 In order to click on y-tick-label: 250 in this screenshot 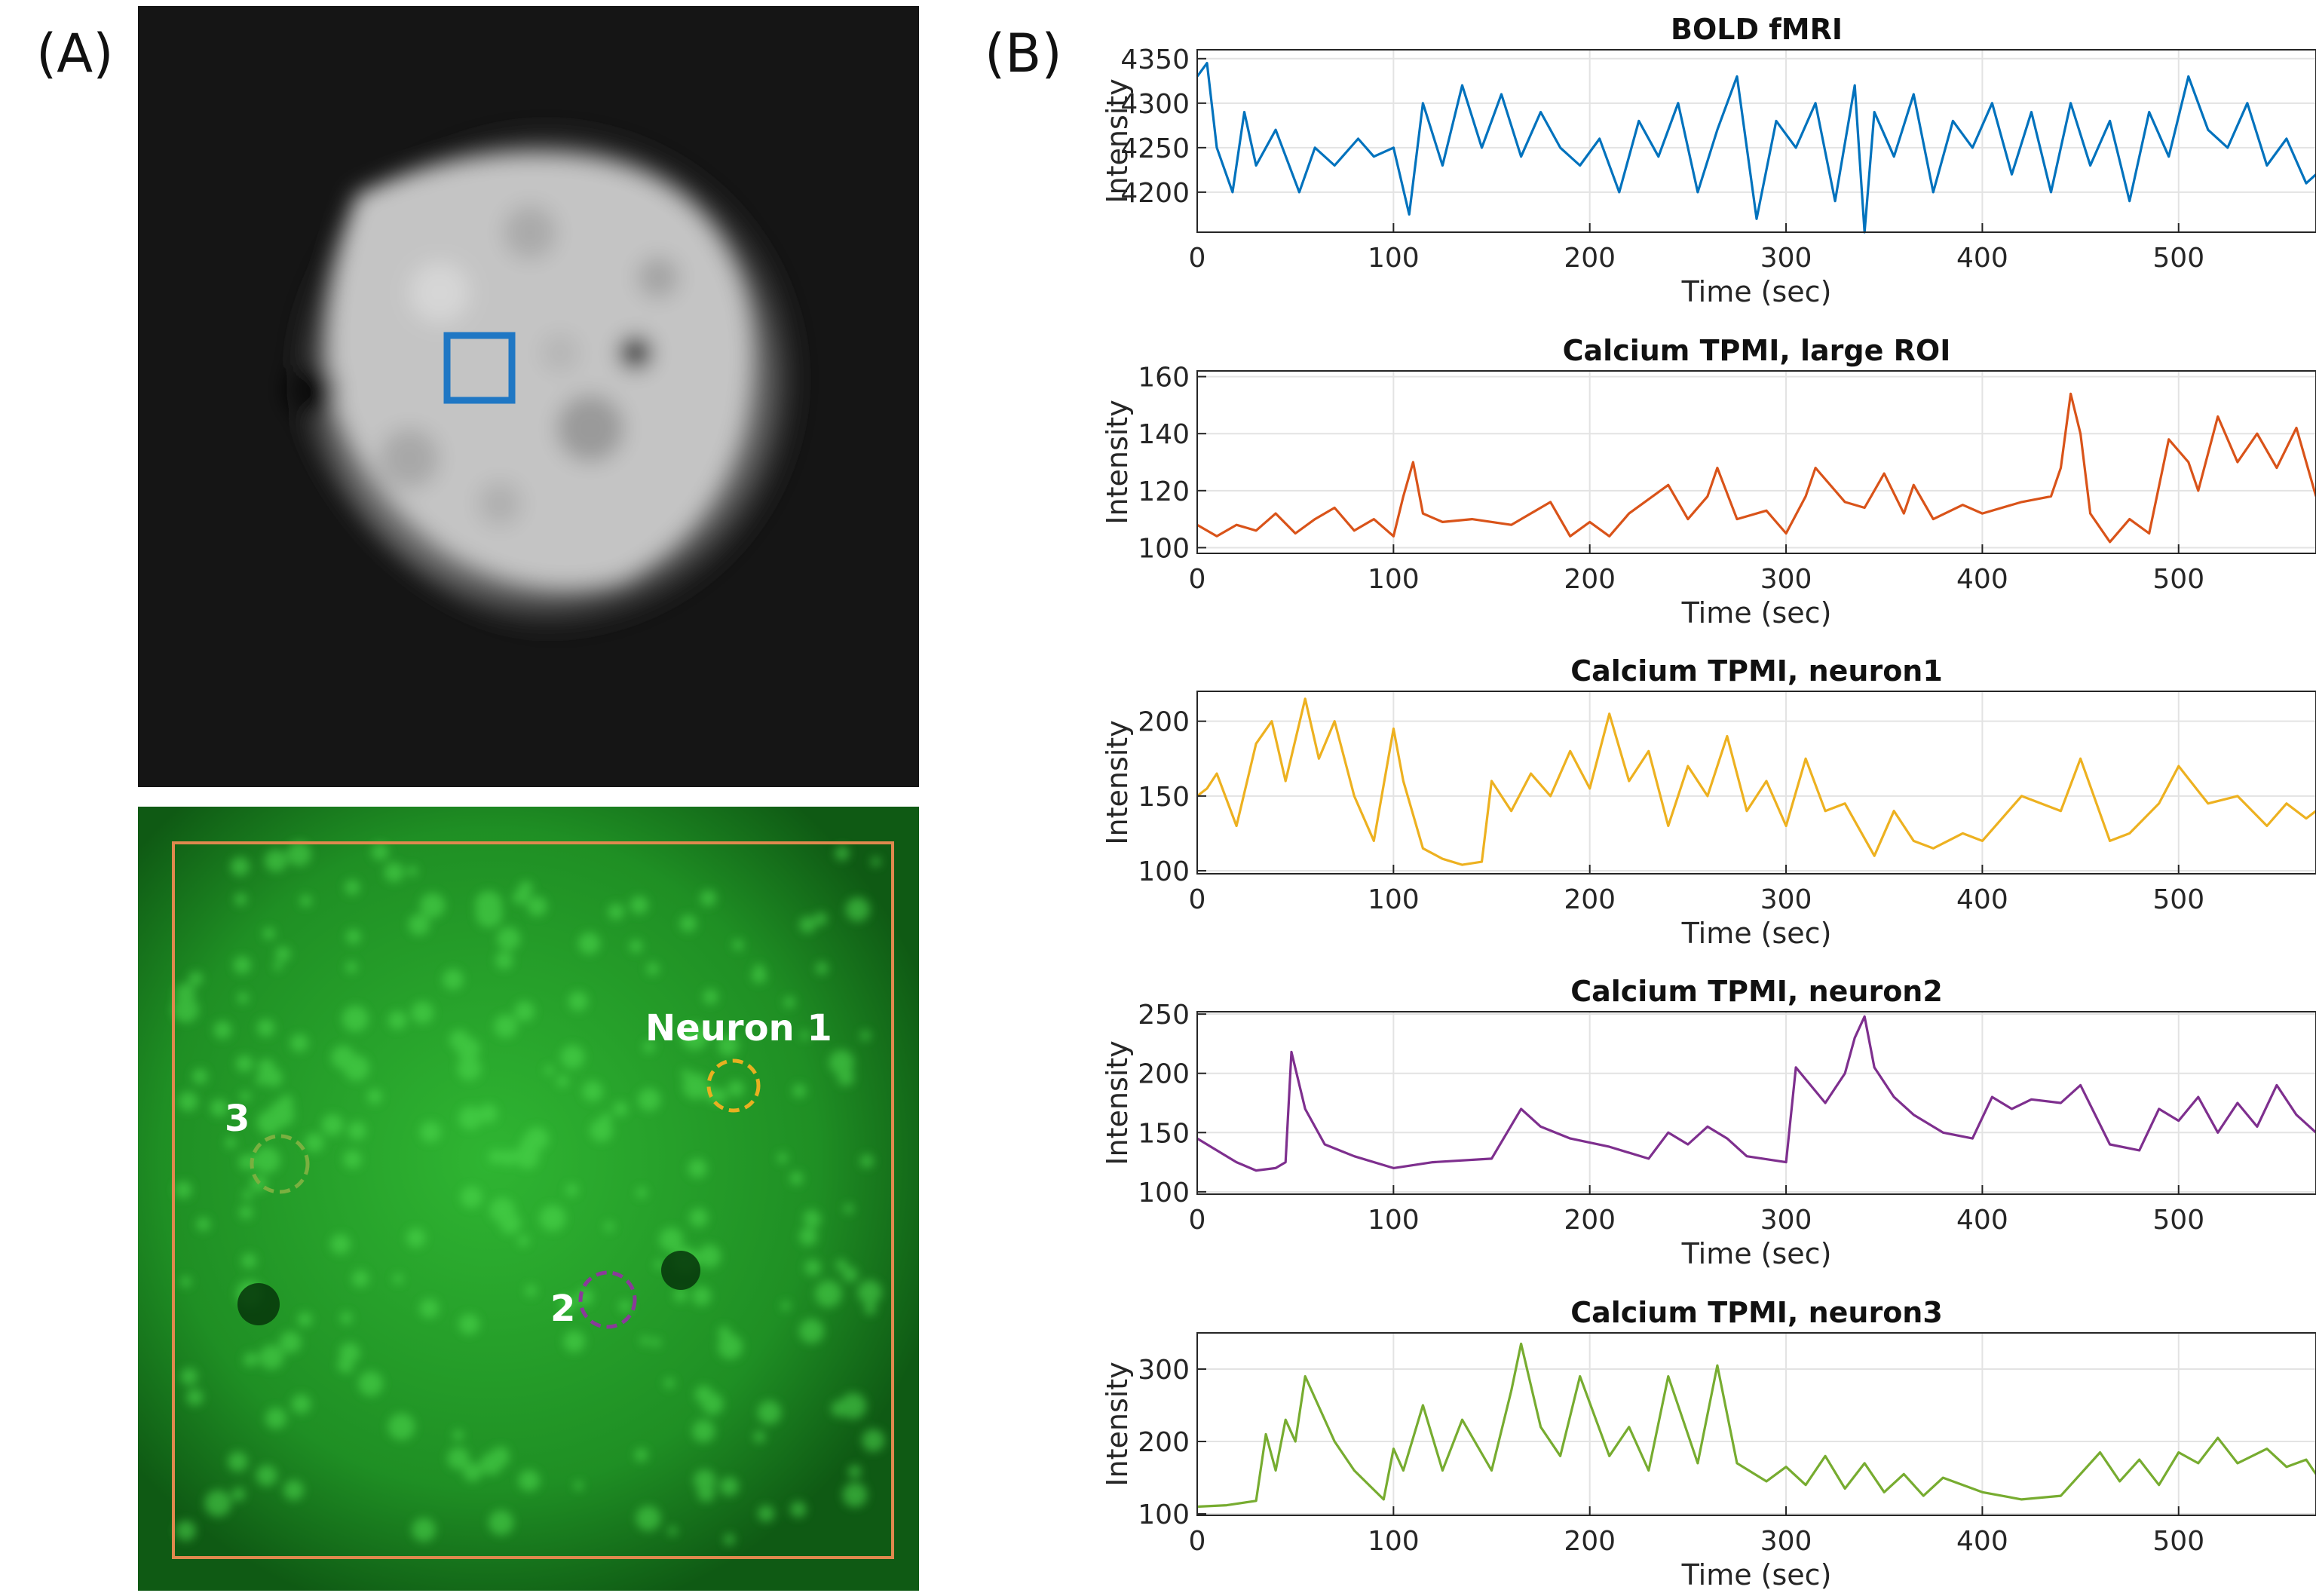, I will do `click(1164, 1015)`.